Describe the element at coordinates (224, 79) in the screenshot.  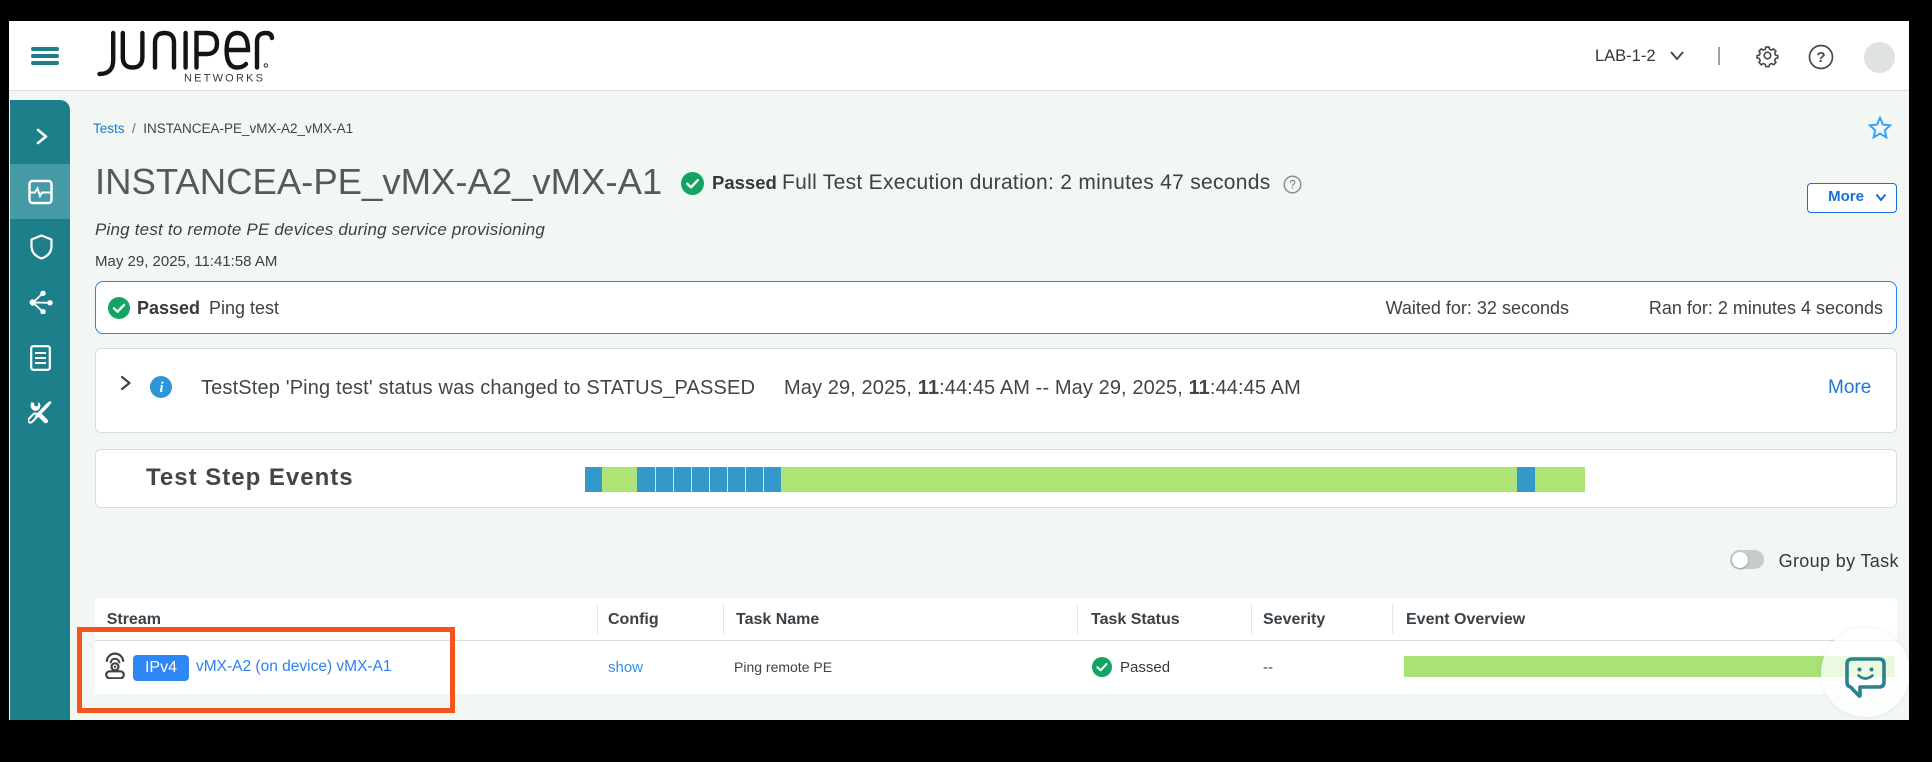
I see `svg-text: NETWORKS` at that location.